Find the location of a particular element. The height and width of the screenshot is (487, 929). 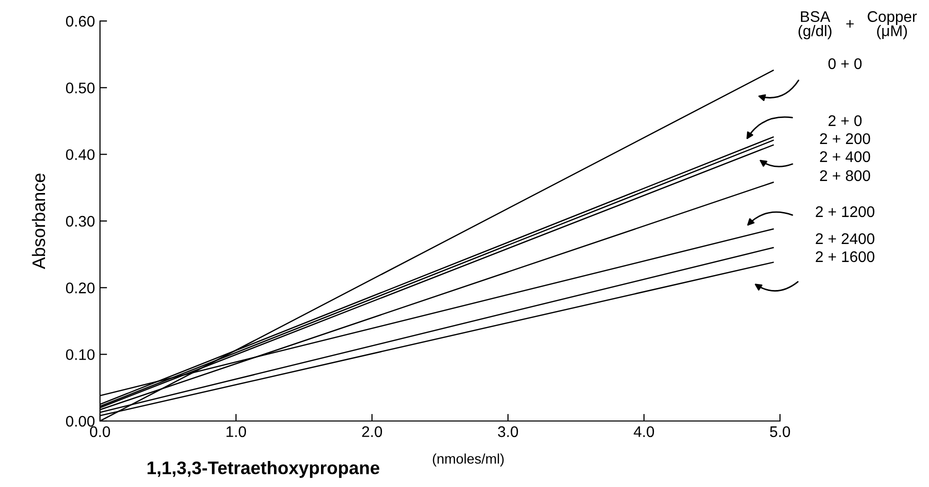

text: 2 + 200 is located at coordinates (845, 138).